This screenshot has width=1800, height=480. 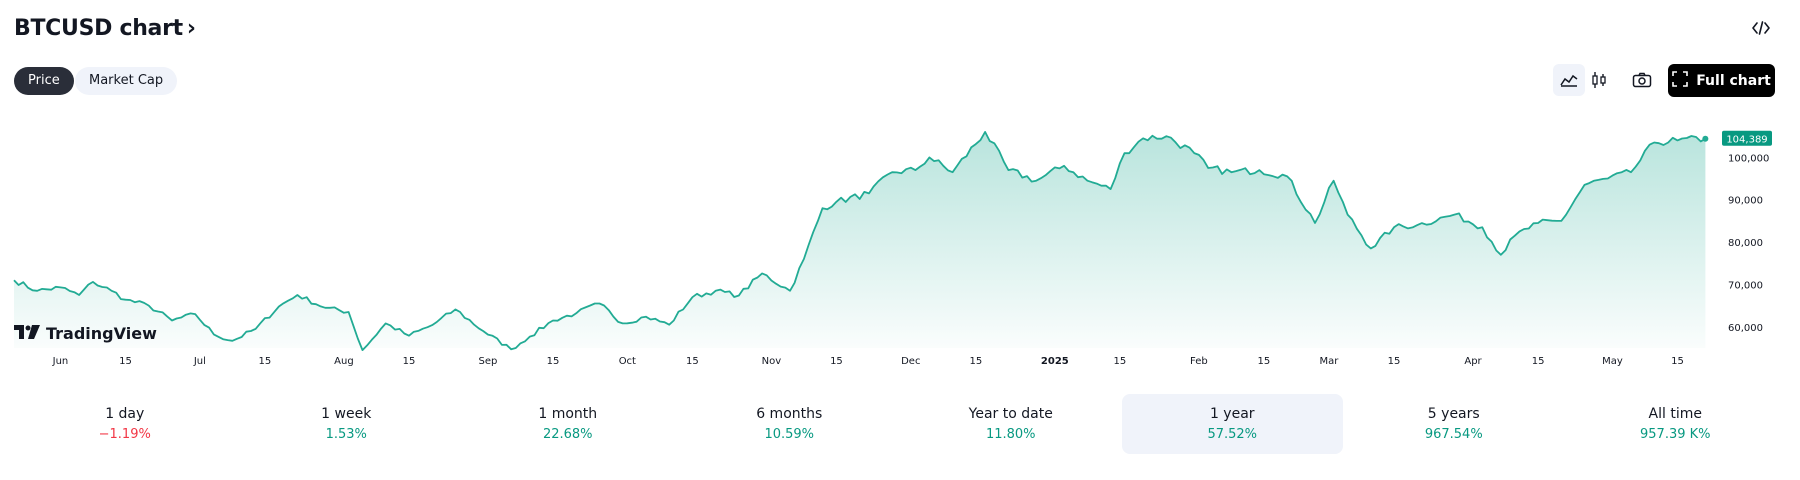 What do you see at coordinates (1199, 361) in the screenshot?
I see `x-tick-label: Feb` at bounding box center [1199, 361].